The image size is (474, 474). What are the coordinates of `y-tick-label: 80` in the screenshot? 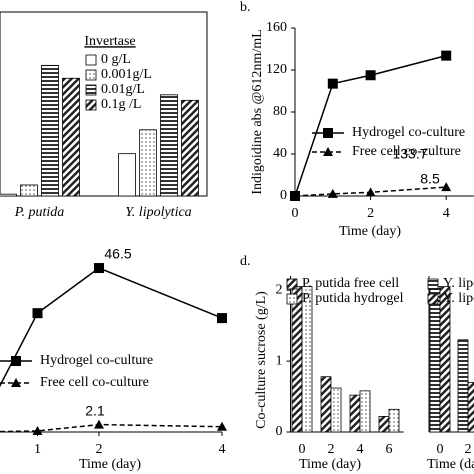 It's located at (280, 111).